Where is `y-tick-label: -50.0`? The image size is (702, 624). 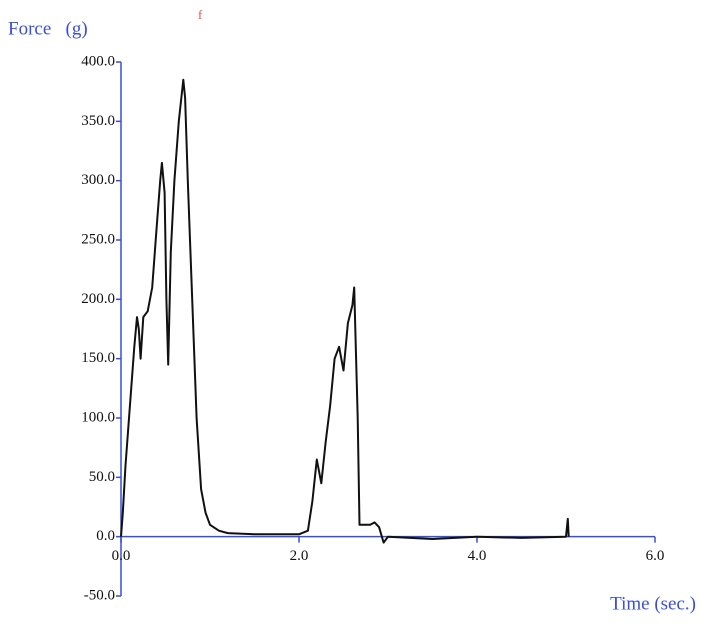 y-tick-label: -50.0 is located at coordinates (99, 595).